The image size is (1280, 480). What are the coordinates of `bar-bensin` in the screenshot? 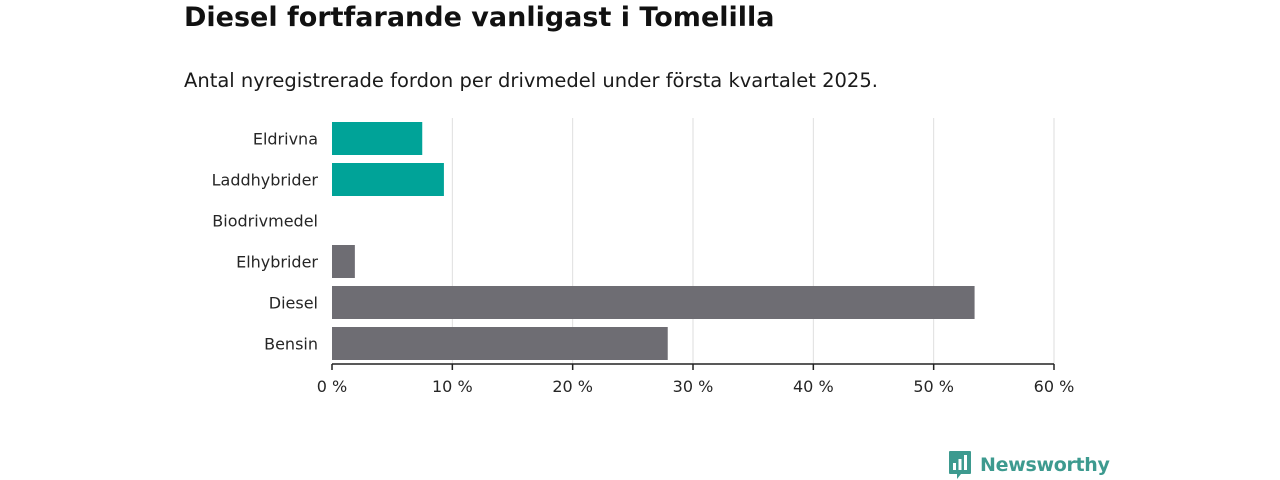 It's located at (500, 343).